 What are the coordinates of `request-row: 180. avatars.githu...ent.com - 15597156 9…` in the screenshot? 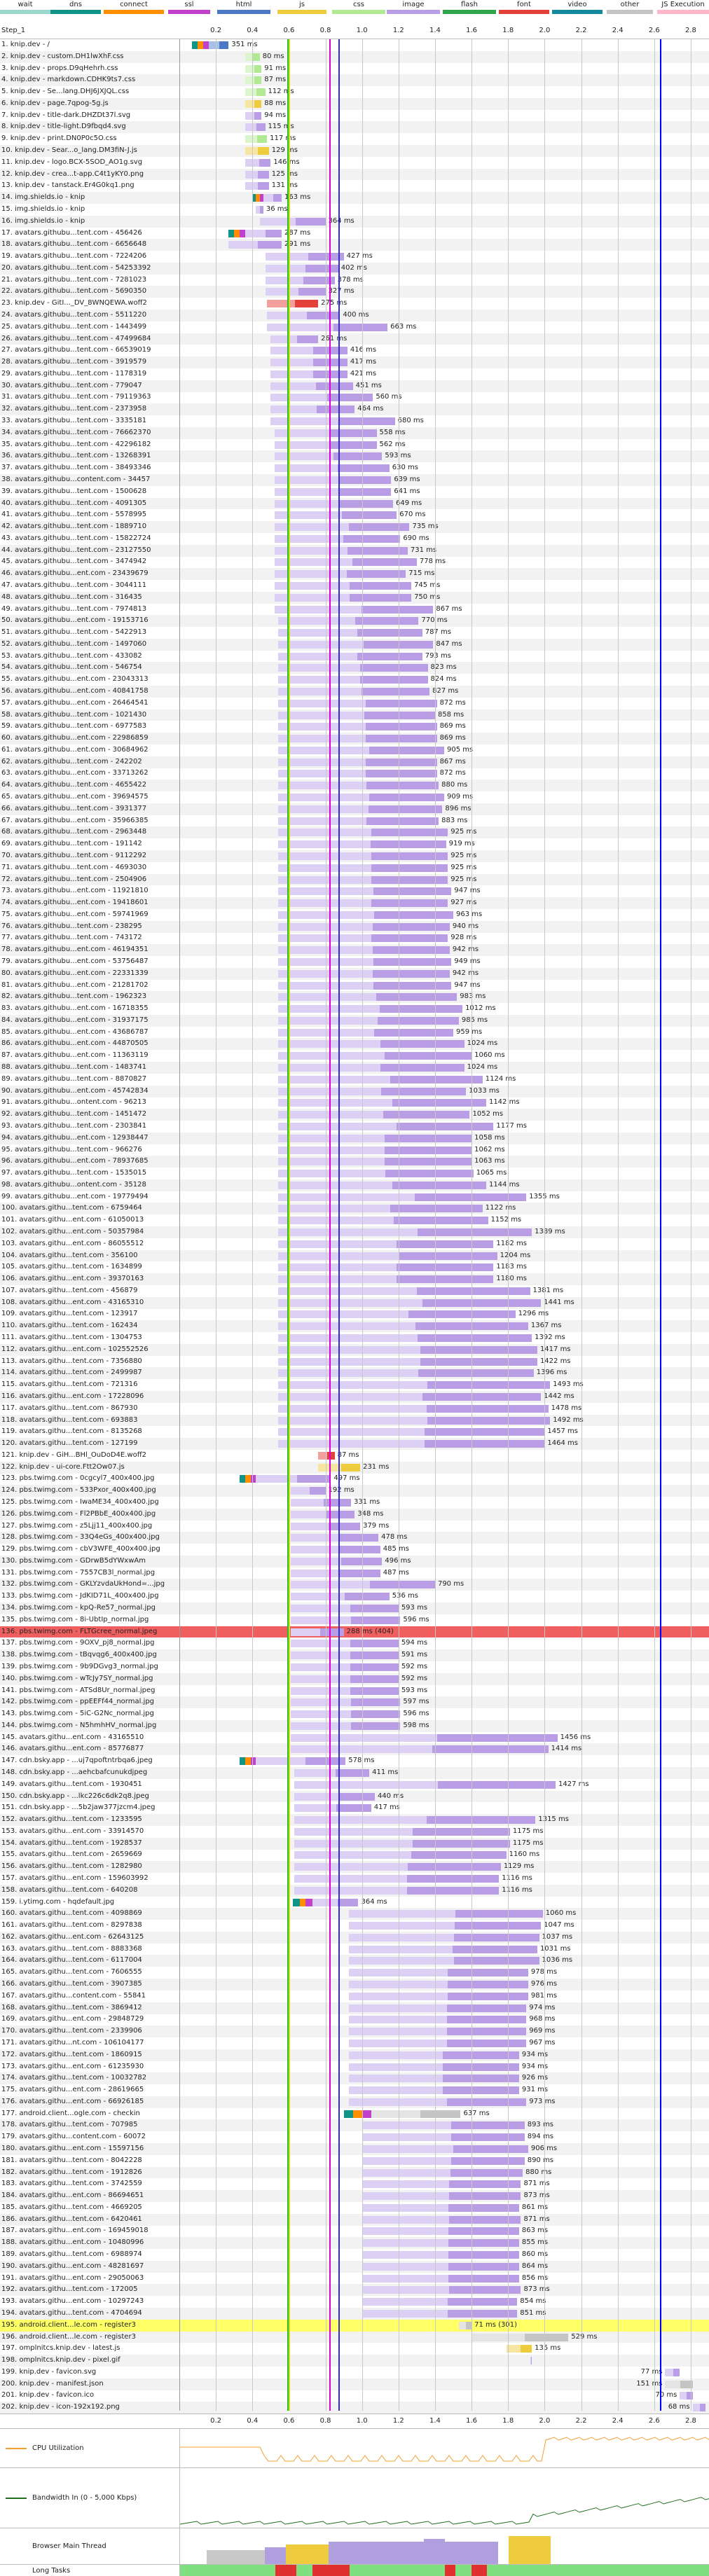 It's located at (354, 2149).